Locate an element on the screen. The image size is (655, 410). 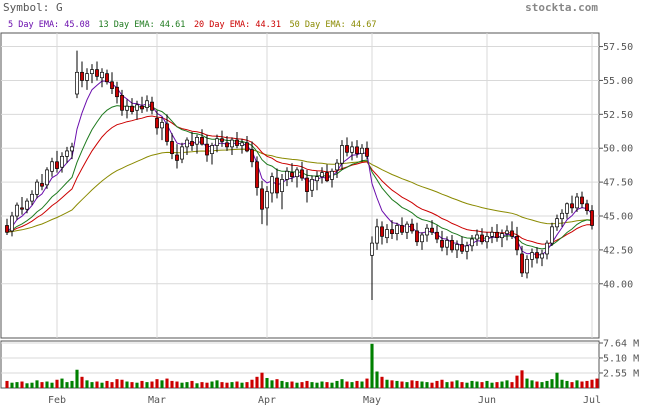
volume-tick-label: 5.10 M is located at coordinates (621, 358).